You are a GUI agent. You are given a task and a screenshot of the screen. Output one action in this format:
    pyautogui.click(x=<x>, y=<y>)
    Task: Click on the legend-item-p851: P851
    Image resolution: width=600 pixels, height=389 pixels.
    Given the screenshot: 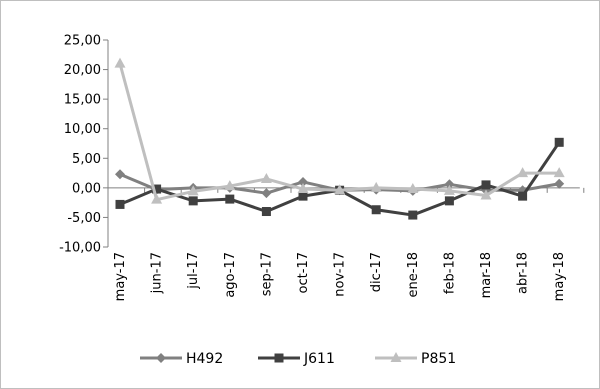 What is the action you would take?
    pyautogui.click(x=415, y=359)
    